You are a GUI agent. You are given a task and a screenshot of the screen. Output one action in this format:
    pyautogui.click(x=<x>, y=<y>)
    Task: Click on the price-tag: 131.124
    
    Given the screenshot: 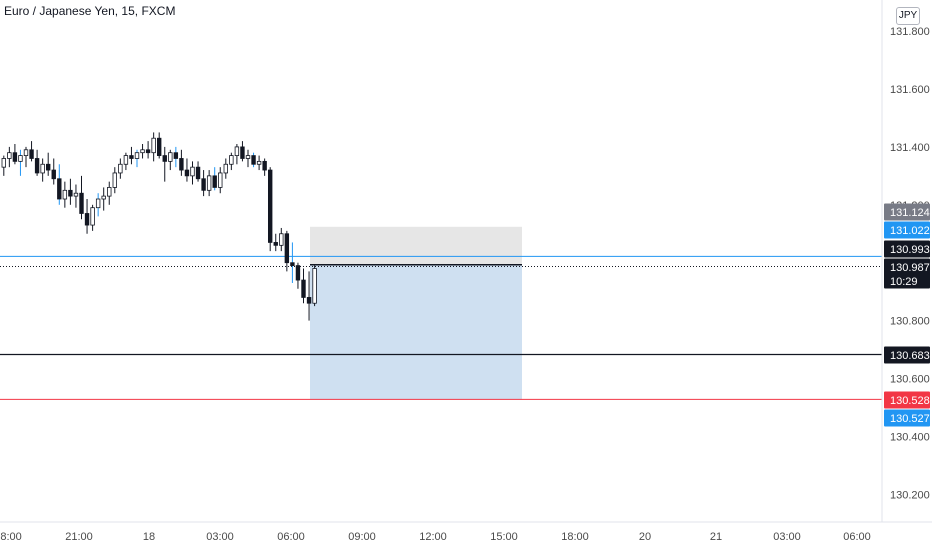 What is the action you would take?
    pyautogui.click(x=907, y=212)
    